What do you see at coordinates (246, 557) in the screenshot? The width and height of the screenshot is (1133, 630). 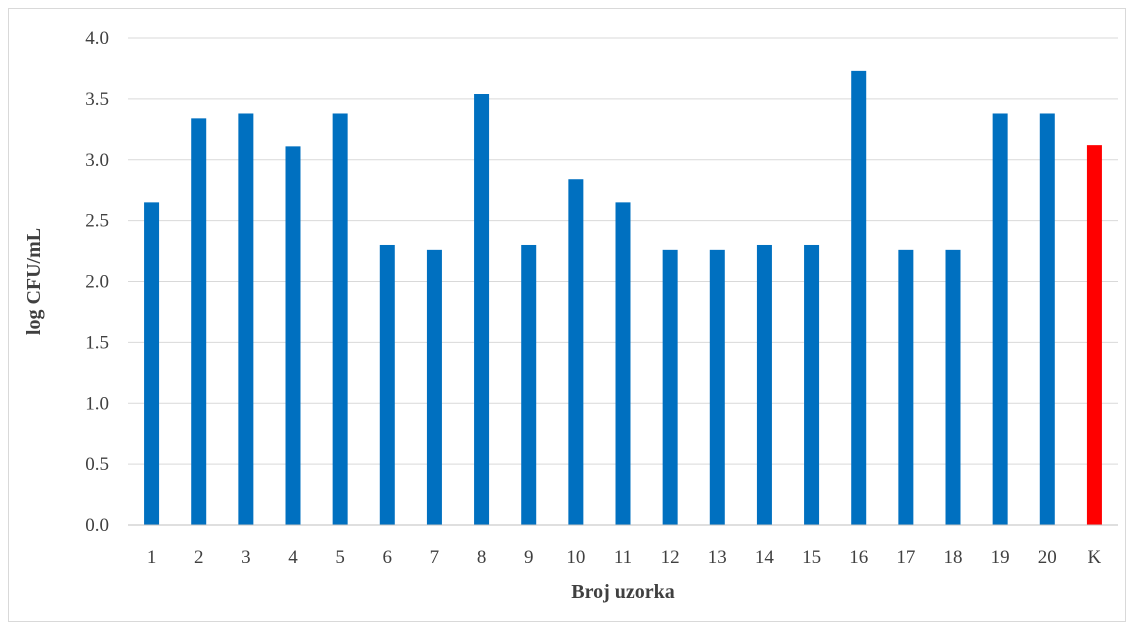 I see `x-tick-label: 3` at bounding box center [246, 557].